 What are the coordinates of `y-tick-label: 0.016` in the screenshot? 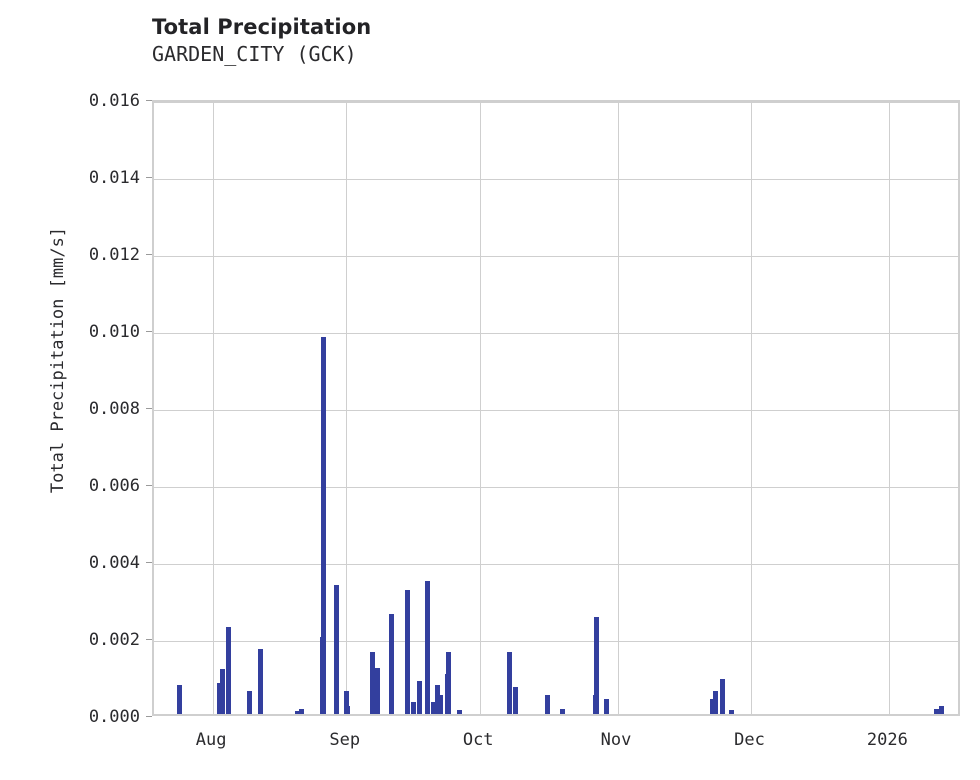 It's located at (114, 101).